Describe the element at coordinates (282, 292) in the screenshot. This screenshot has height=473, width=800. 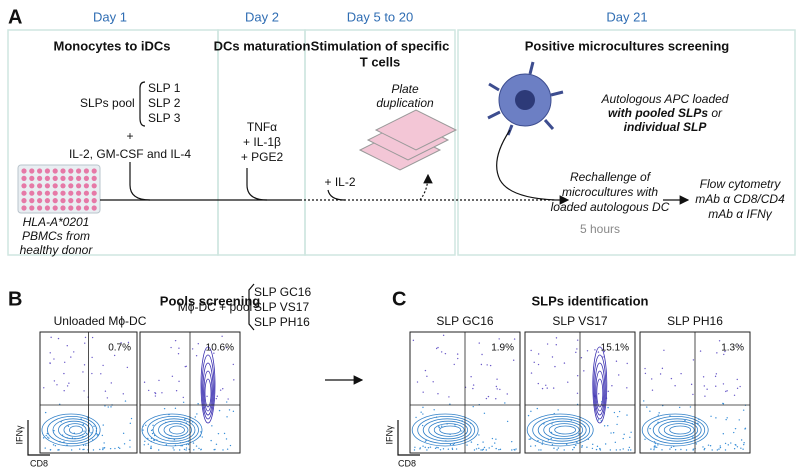
I see `text: SLP GC16` at that location.